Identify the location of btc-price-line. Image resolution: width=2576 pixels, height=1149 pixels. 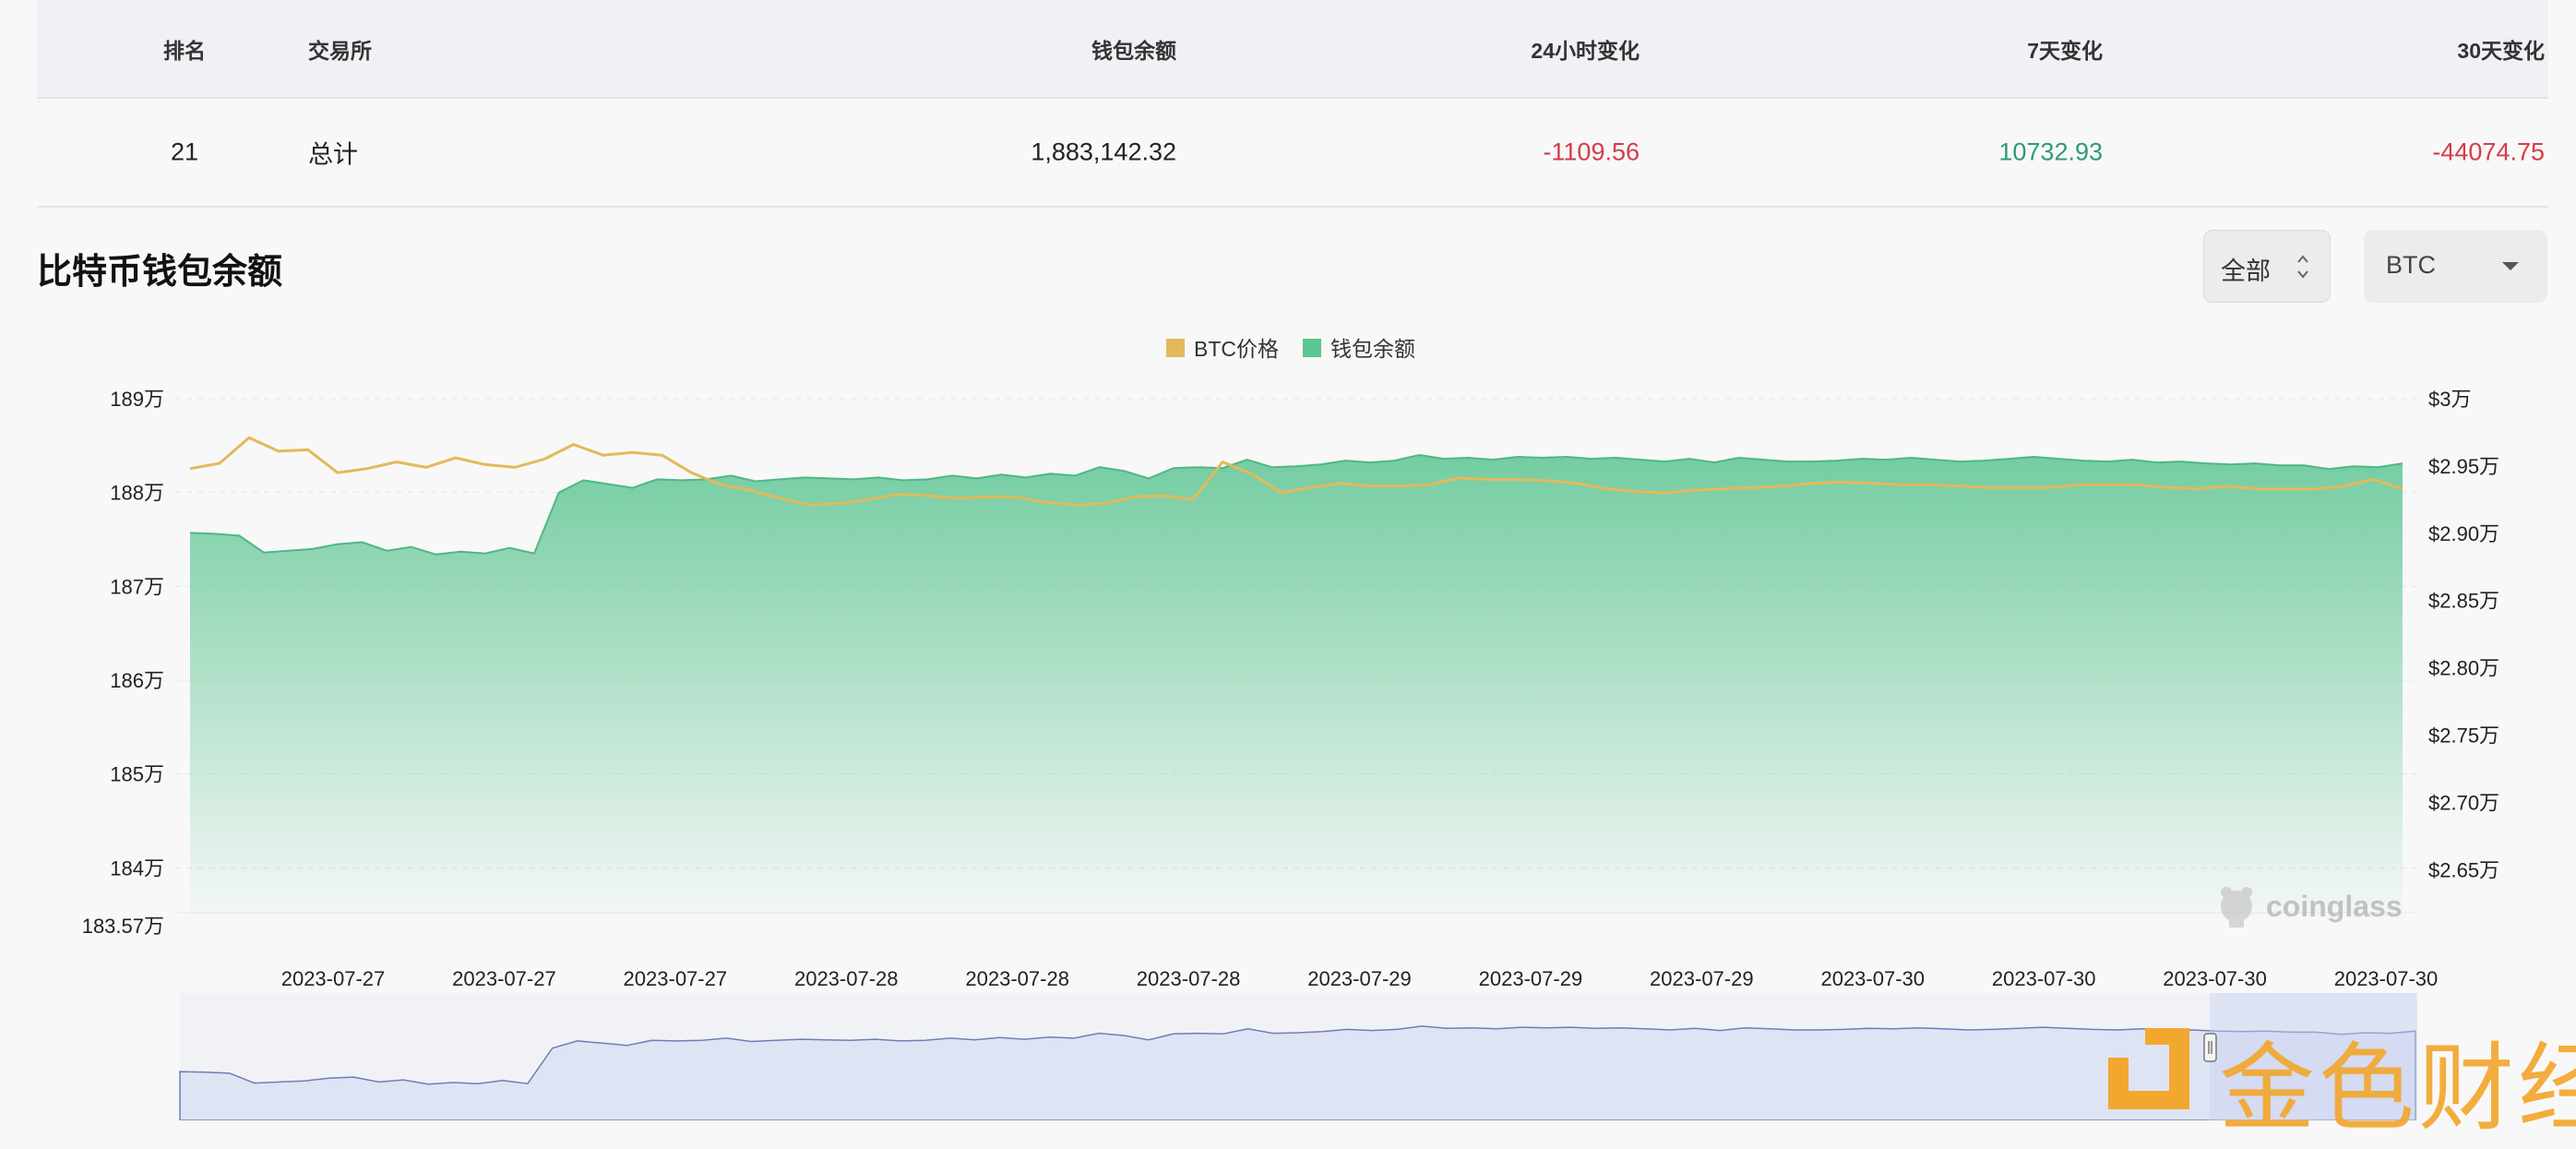
(1296, 471).